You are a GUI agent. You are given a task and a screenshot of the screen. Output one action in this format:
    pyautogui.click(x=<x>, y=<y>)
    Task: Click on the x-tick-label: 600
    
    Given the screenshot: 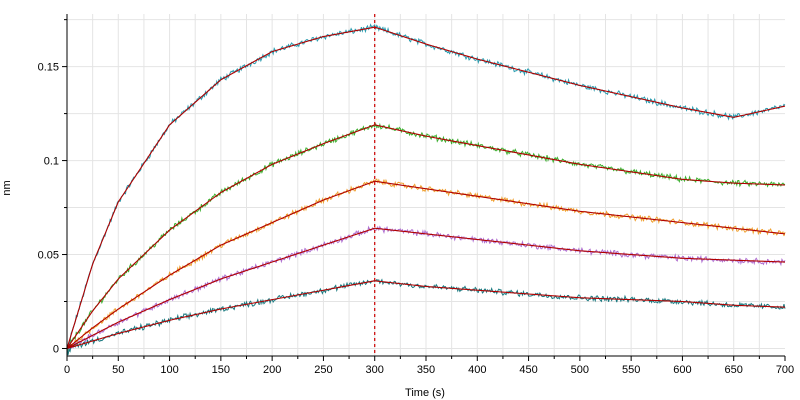 What is the action you would take?
    pyautogui.click(x=682, y=370)
    